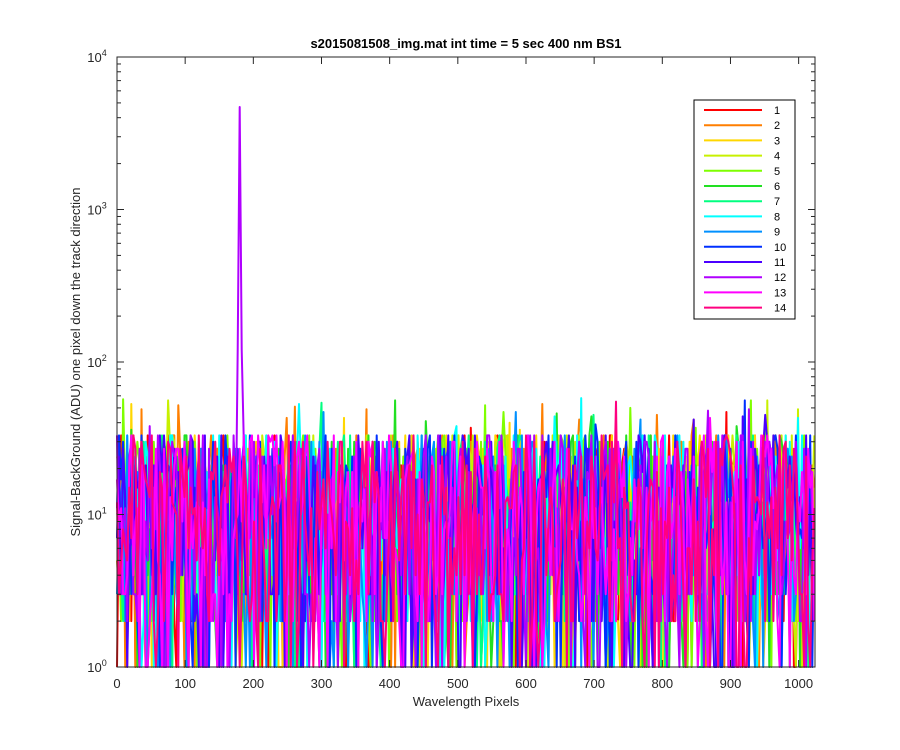 The image size is (900, 750). What do you see at coordinates (780, 309) in the screenshot?
I see `legend-label-14: 14` at bounding box center [780, 309].